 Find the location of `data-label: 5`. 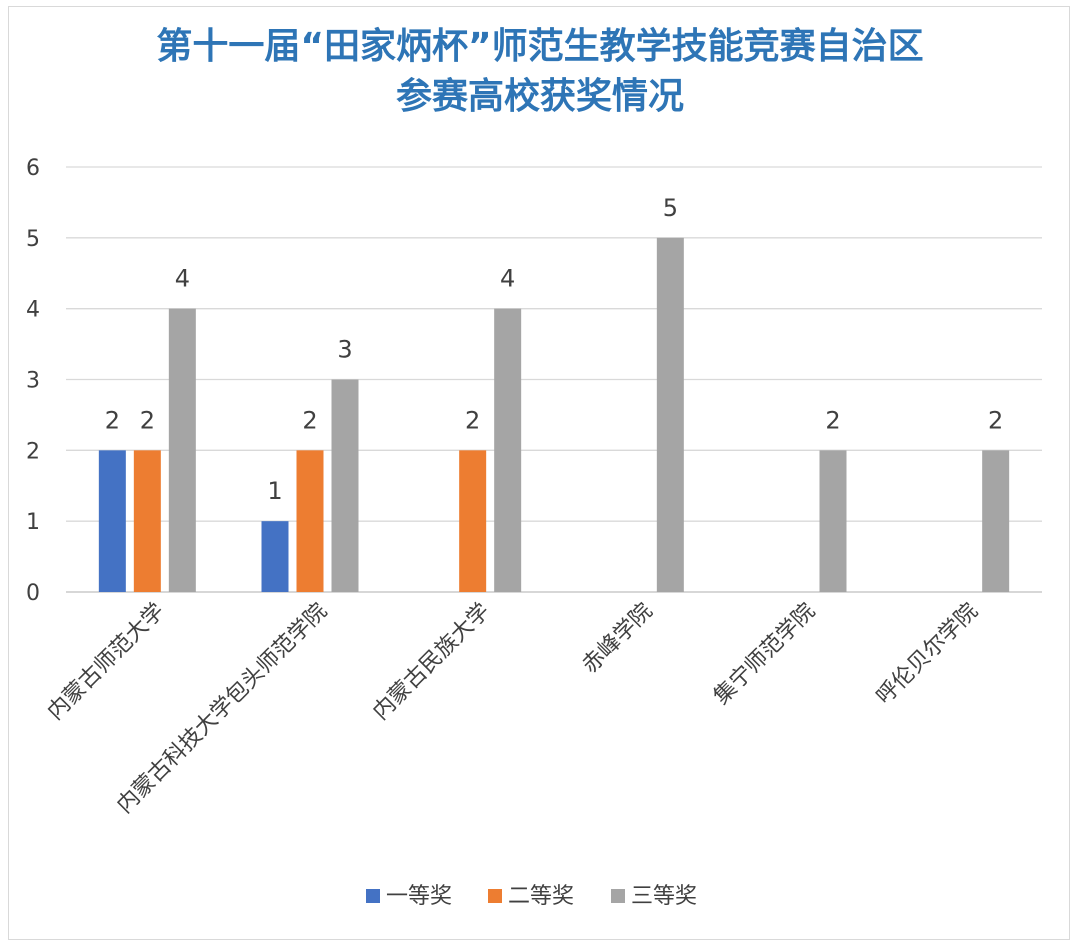

data-label: 5 is located at coordinates (670, 208).